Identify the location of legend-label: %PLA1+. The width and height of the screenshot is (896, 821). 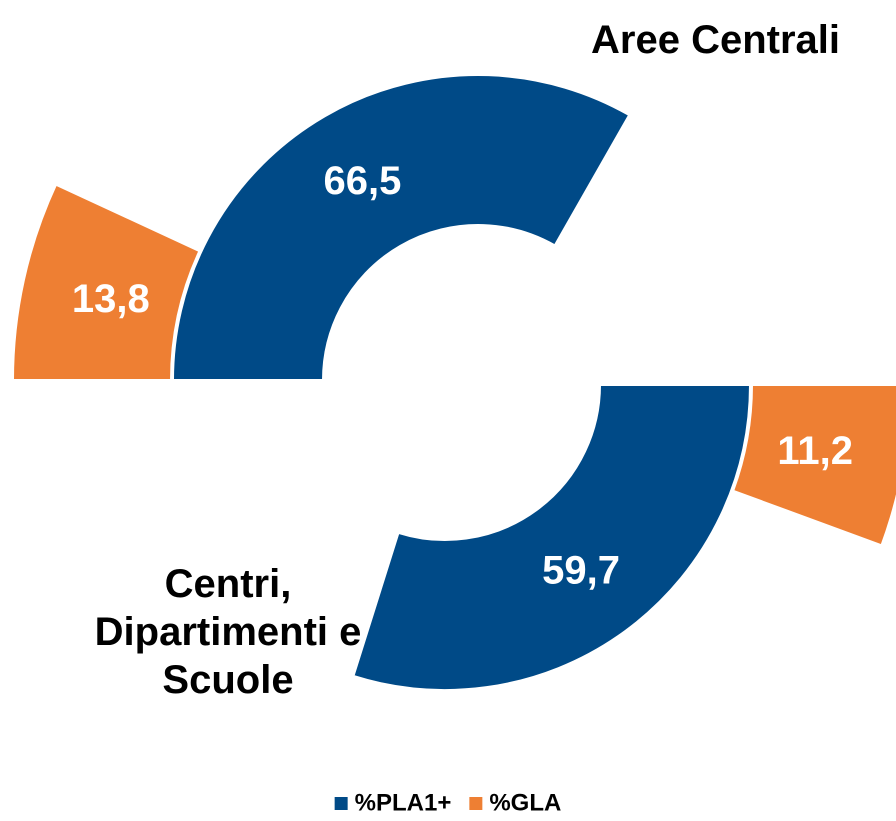
(403, 803).